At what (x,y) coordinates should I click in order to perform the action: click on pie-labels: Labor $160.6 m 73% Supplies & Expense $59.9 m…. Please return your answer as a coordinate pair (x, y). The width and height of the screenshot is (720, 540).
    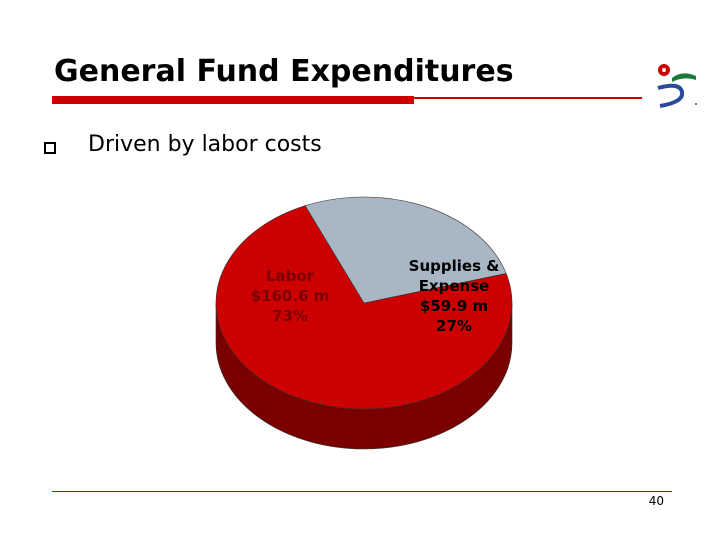
    Looking at the image, I should click on (375, 296).